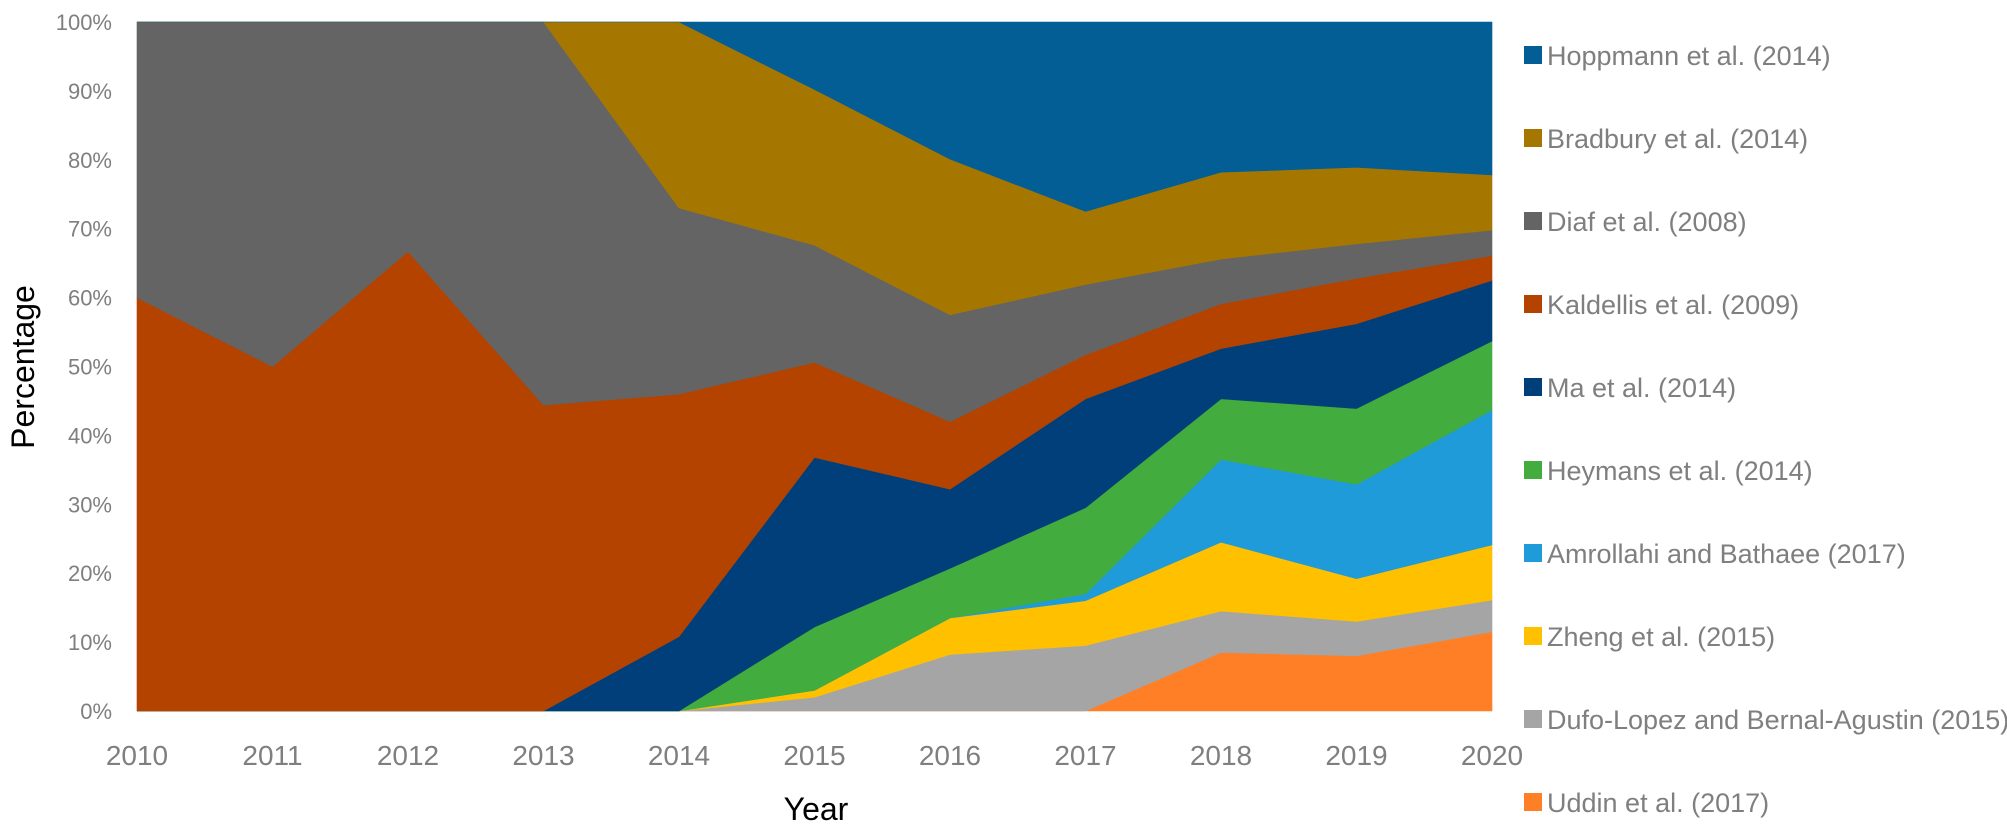  What do you see at coordinates (408, 755) in the screenshot?
I see `x-tick-label: 2012` at bounding box center [408, 755].